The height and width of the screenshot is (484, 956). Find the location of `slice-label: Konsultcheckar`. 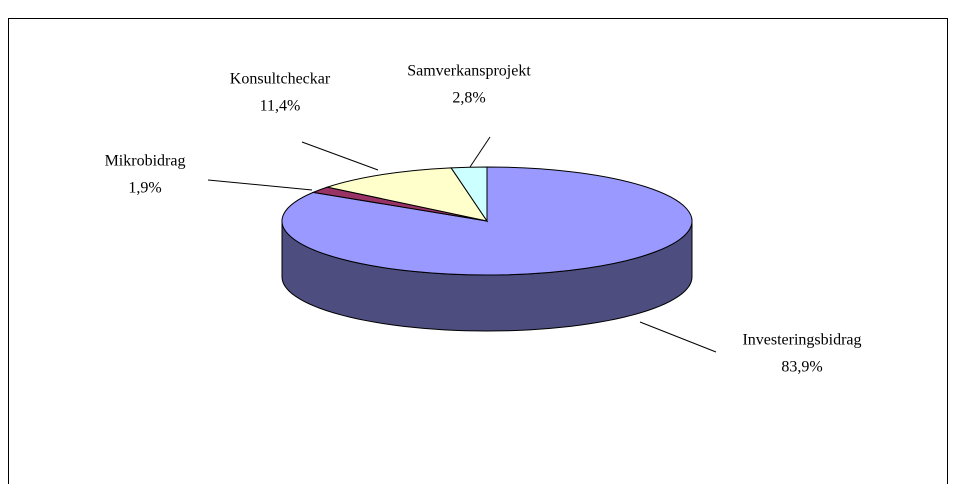

slice-label: Konsultcheckar is located at coordinates (280, 79).